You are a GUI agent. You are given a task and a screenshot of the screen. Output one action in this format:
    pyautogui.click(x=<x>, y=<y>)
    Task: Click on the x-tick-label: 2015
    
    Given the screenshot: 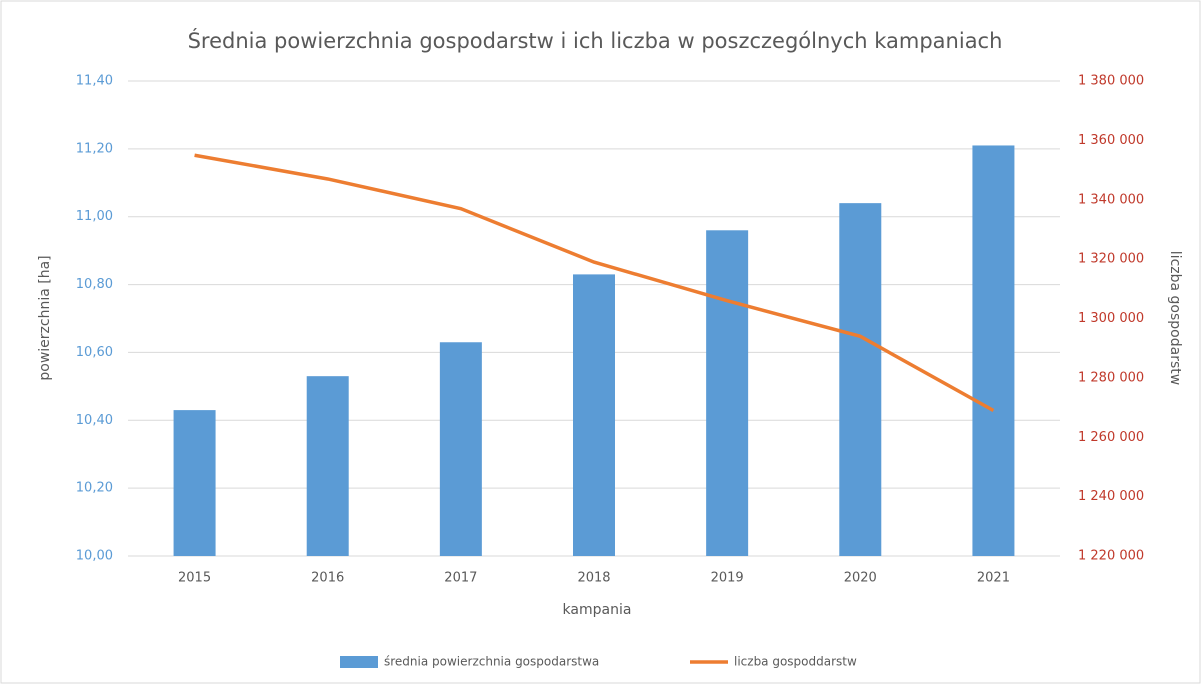 What is the action you would take?
    pyautogui.click(x=194, y=578)
    